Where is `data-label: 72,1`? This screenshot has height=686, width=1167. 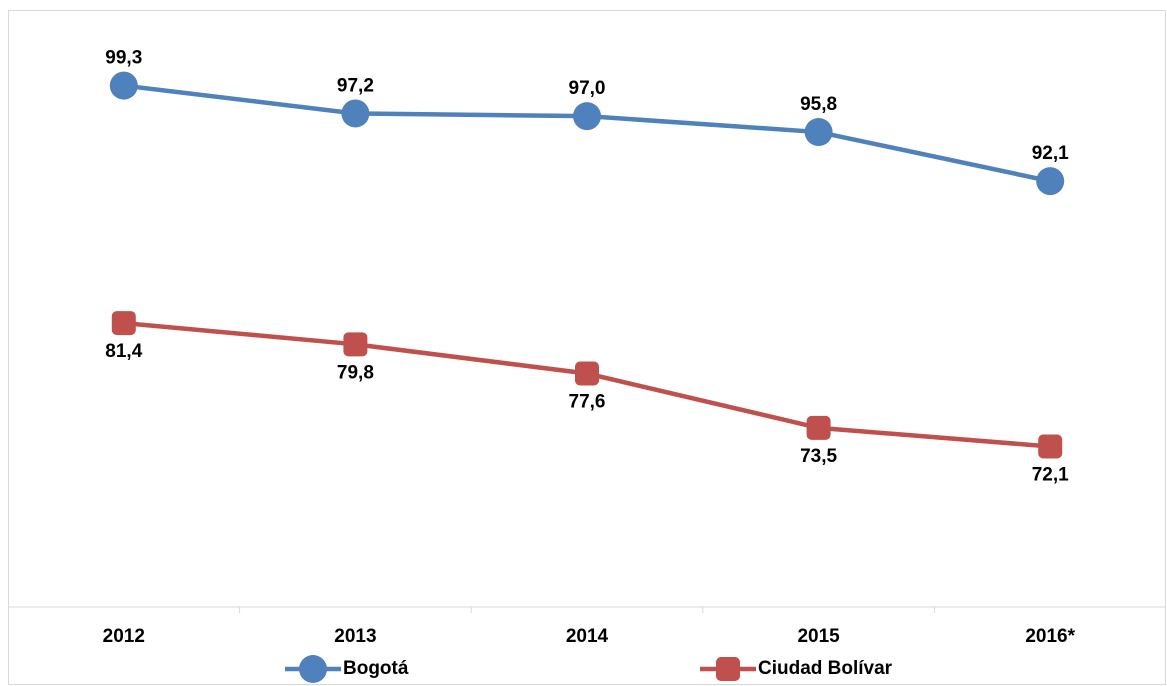 data-label: 72,1 is located at coordinates (1050, 474).